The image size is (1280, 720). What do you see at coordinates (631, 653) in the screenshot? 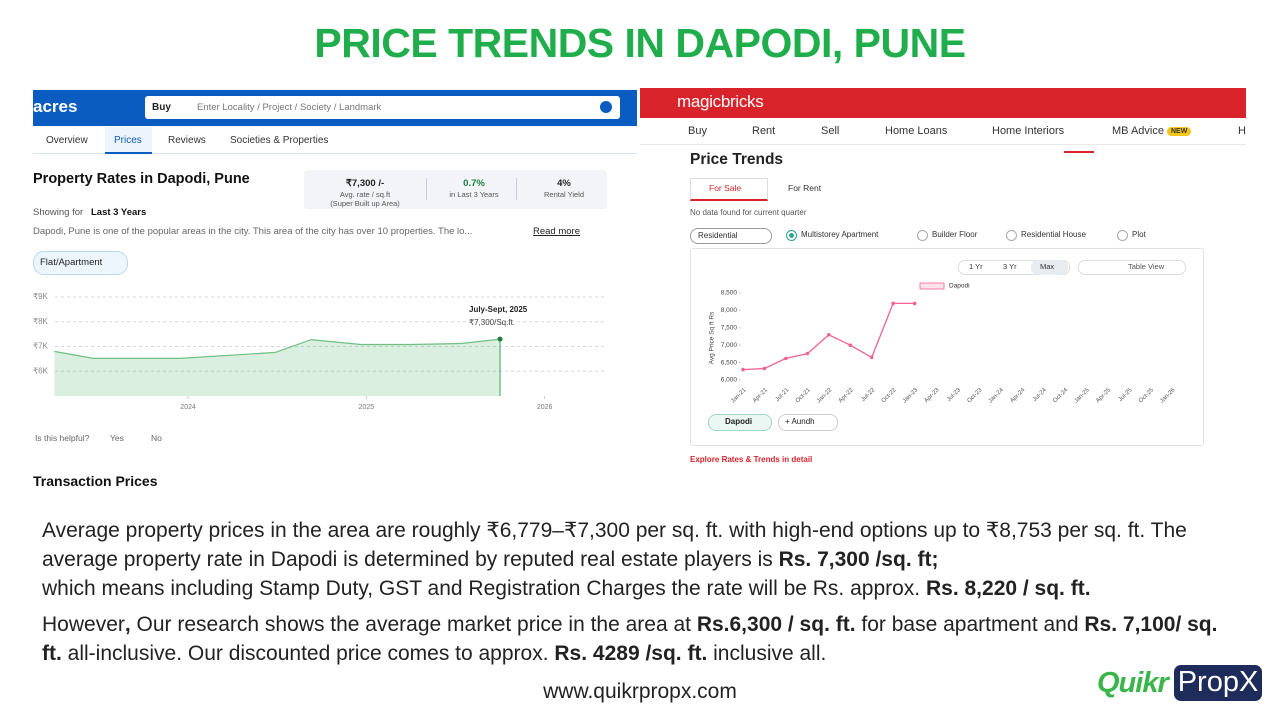
I see `text-run: Rs. 4289 /sq. ft.` at bounding box center [631, 653].